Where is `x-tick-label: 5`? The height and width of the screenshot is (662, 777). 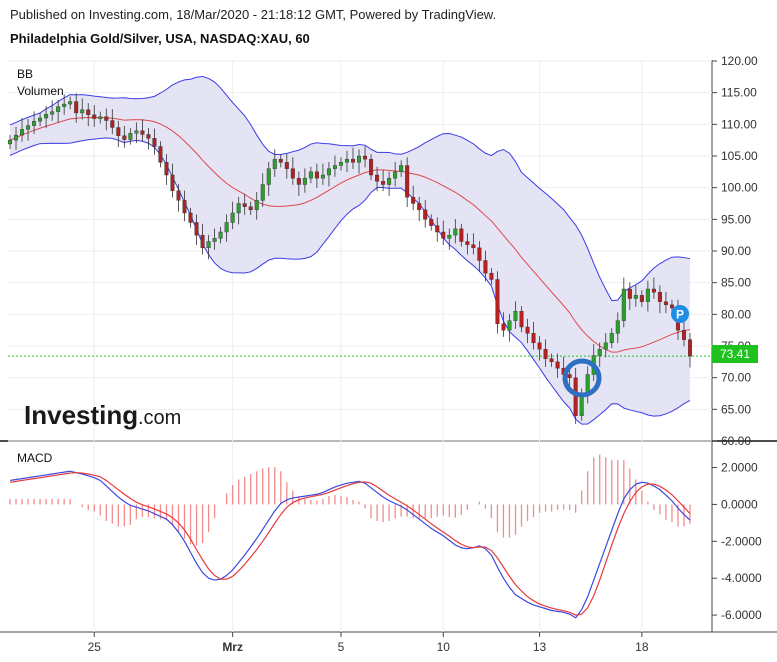
x-tick-label: 5 is located at coordinates (341, 647).